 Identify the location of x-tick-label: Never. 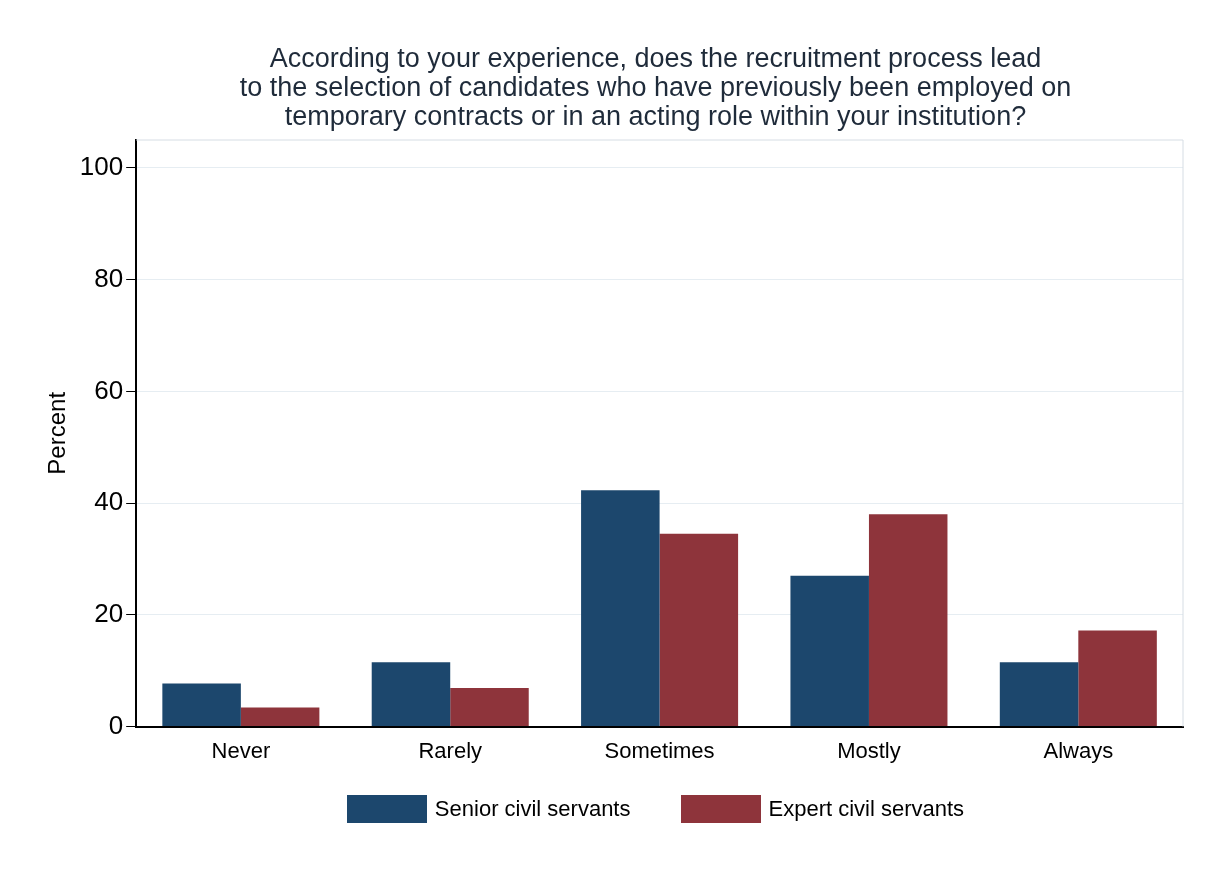
(241, 750).